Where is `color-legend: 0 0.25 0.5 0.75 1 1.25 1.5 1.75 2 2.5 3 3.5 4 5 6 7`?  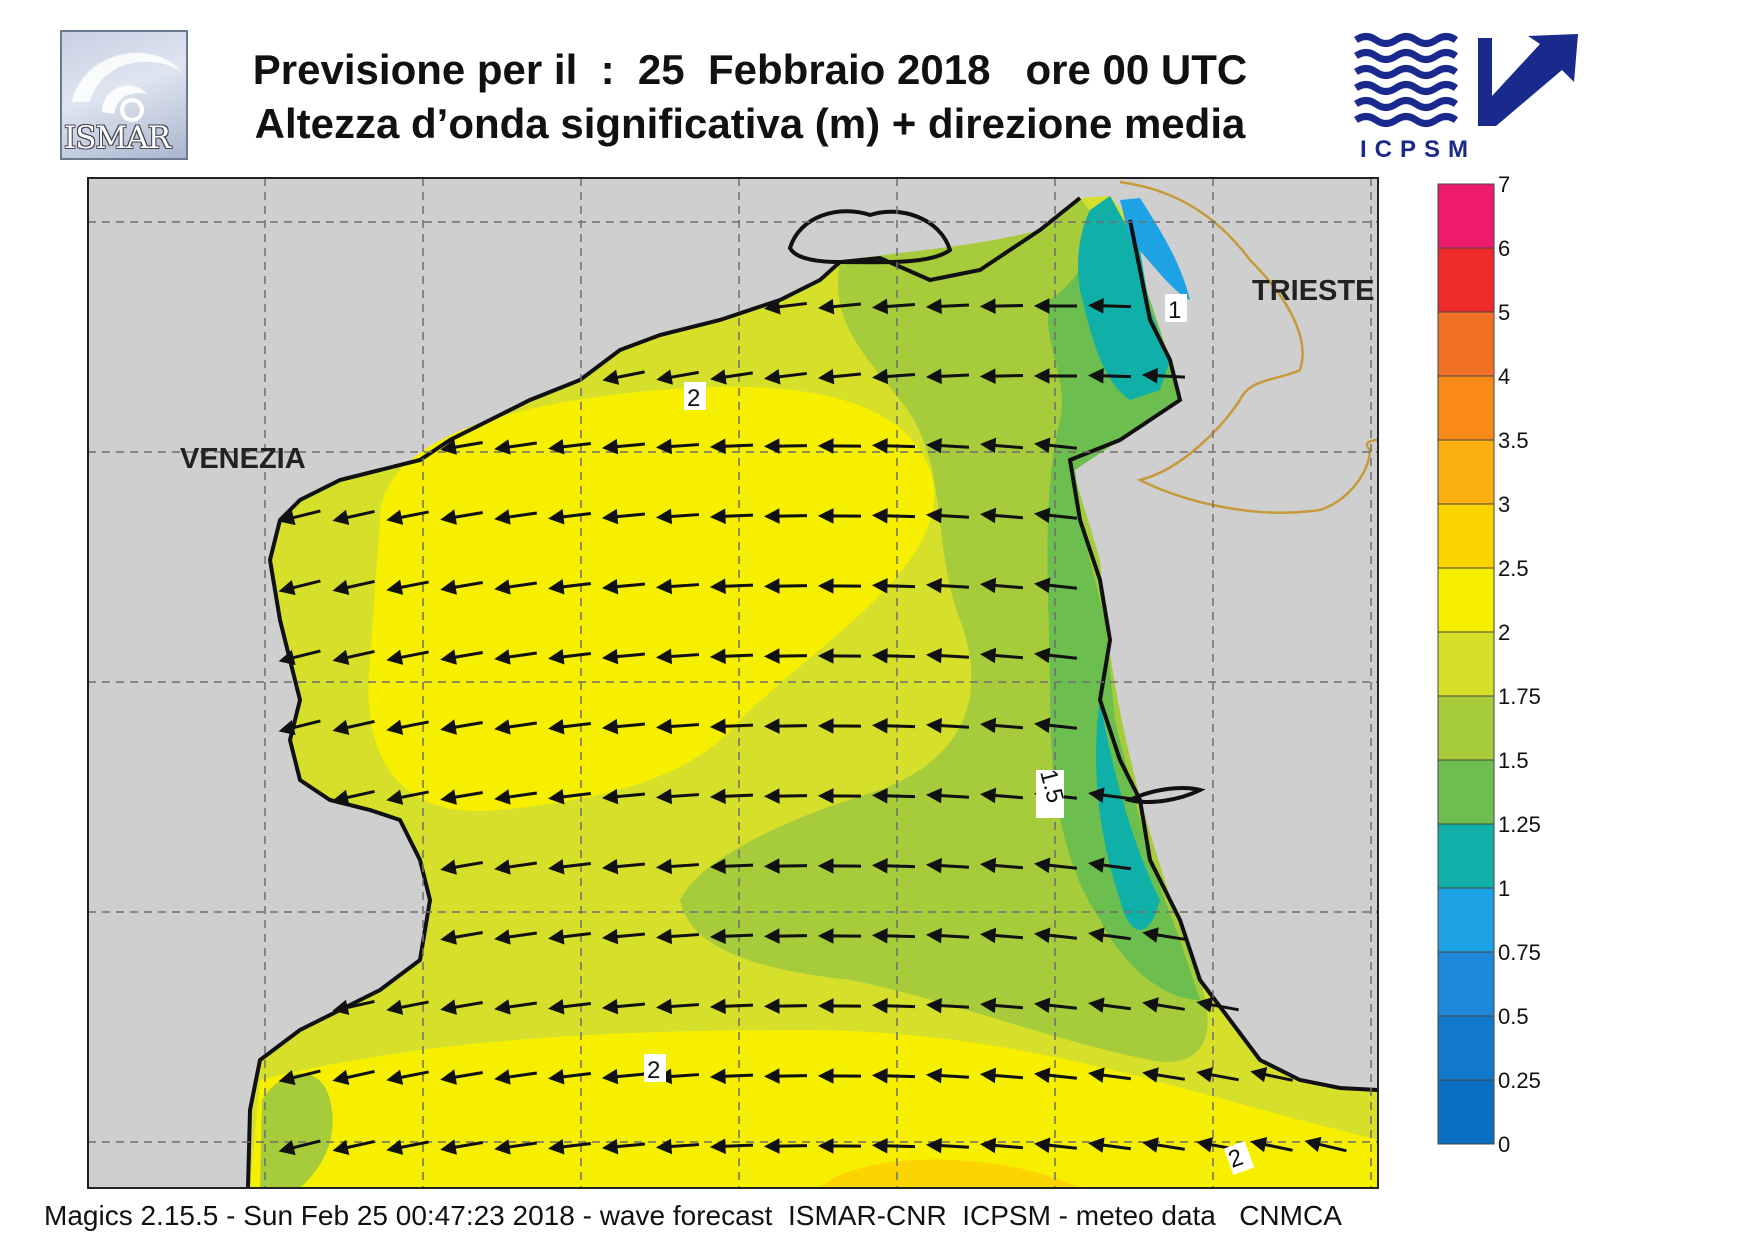 color-legend: 0 0.25 0.5 0.75 1 1.25 1.5 1.75 2 2.5 3 3.5 4 5 6 7 is located at coordinates (1489, 664).